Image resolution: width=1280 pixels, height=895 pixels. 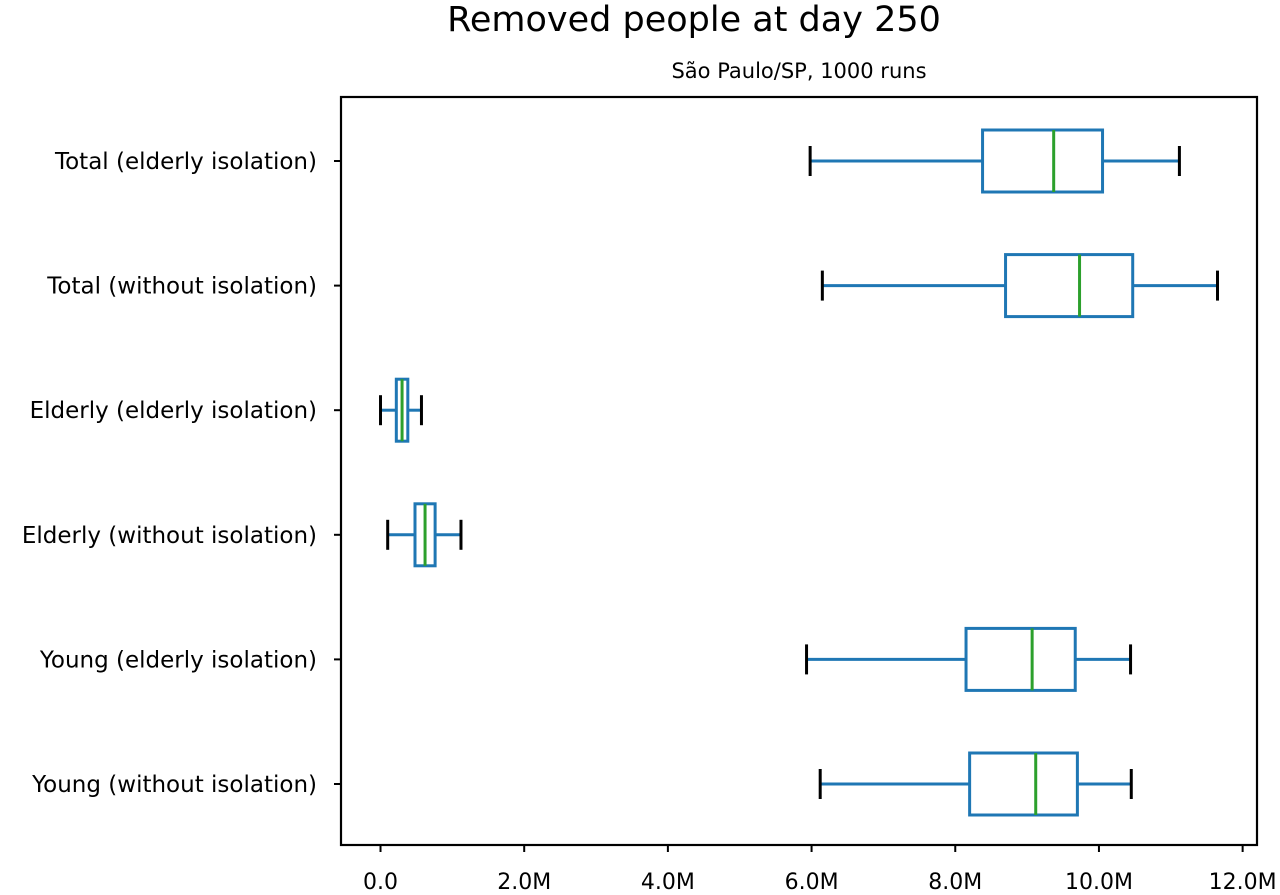 What do you see at coordinates (173, 411) in the screenshot?
I see `y-tick-label: Elderly (elderly isolation)` at bounding box center [173, 411].